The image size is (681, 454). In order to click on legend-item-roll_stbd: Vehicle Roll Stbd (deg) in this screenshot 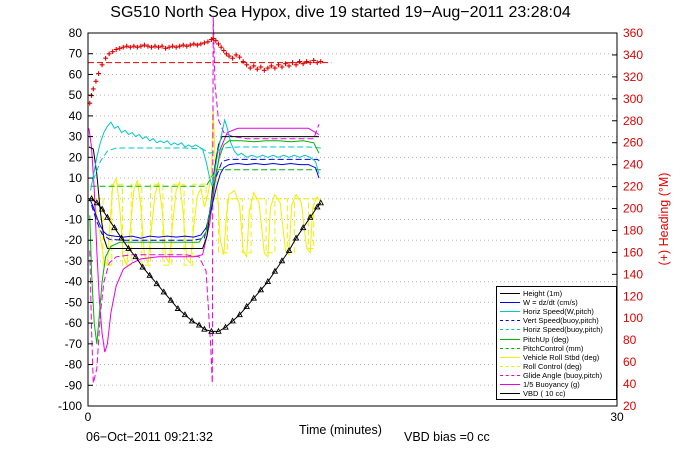, I will do `click(558, 357)`.